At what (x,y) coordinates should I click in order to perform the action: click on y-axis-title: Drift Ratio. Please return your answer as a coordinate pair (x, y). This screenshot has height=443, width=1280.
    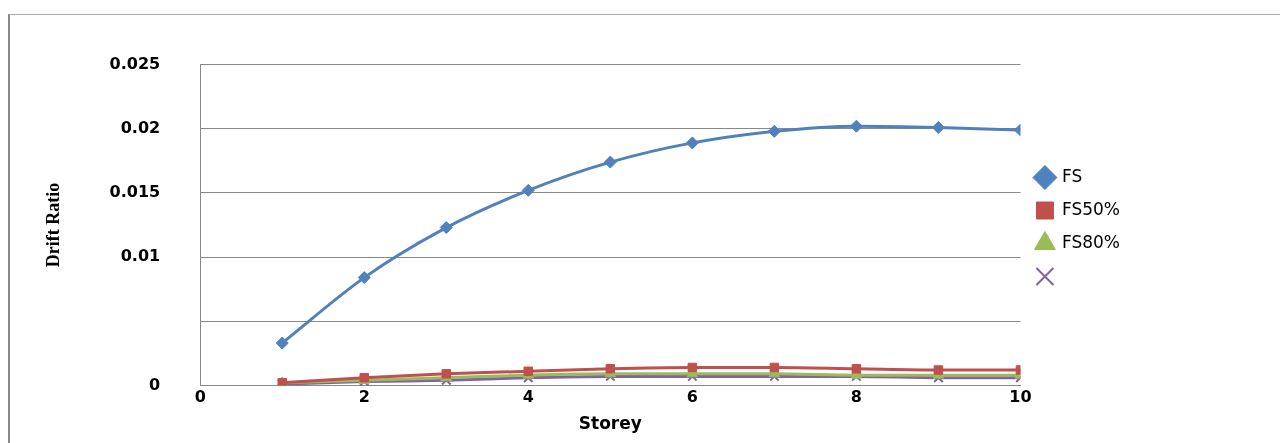
    Looking at the image, I should click on (53, 225).